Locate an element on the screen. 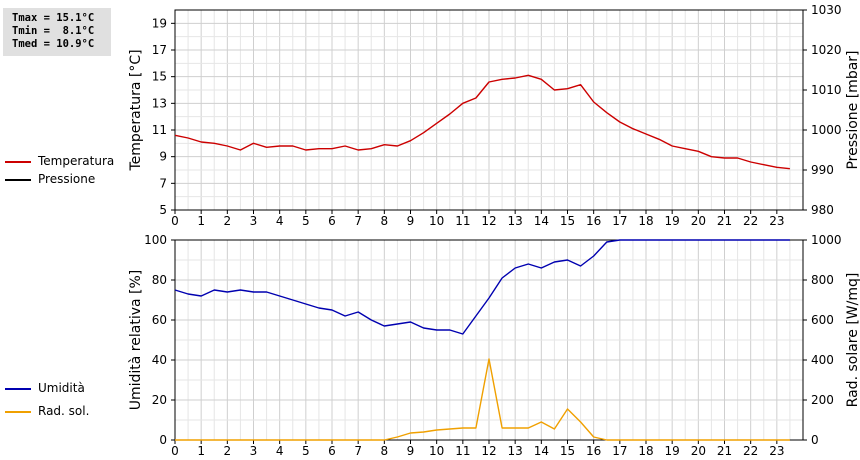  hum-y2-tick-label: 600 is located at coordinates (822, 320).